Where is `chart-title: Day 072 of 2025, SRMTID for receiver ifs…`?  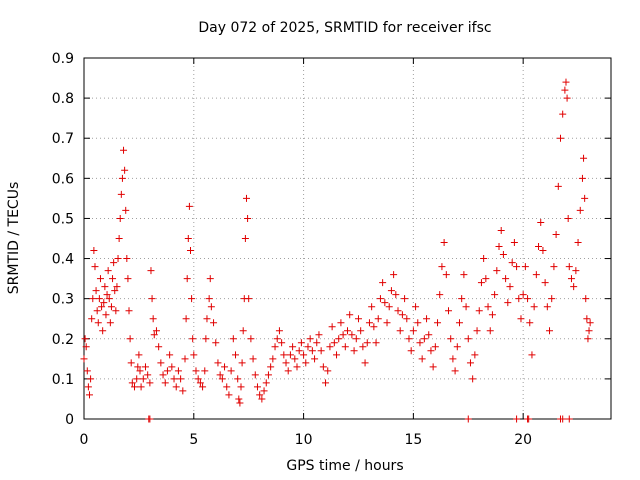 chart-title: Day 072 of 2025, SRMTID for receiver ifs… is located at coordinates (344, 28).